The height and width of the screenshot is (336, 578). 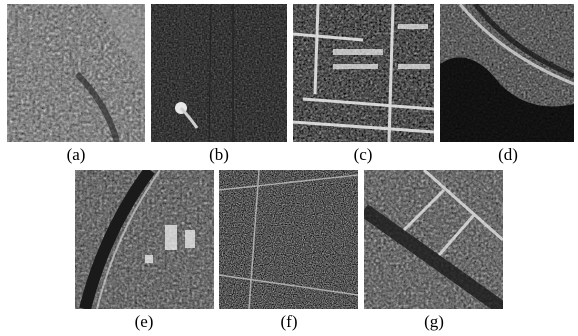 I want to click on sar-image-a-svg, so click(x=76, y=73).